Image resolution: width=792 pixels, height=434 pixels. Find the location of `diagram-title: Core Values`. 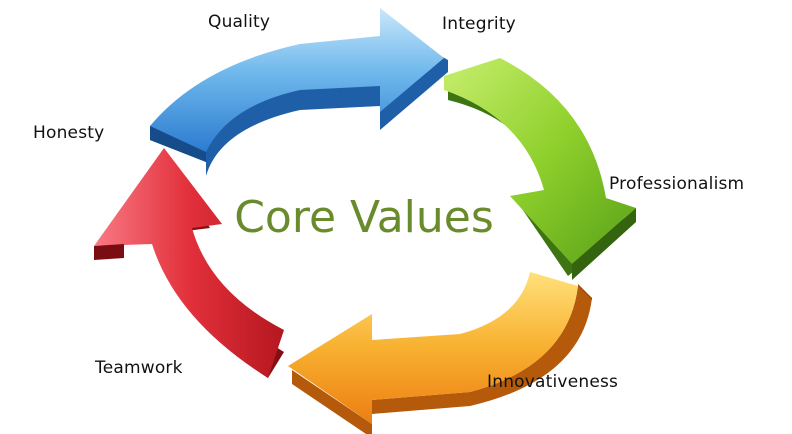

diagram-title: Core Values is located at coordinates (364, 217).